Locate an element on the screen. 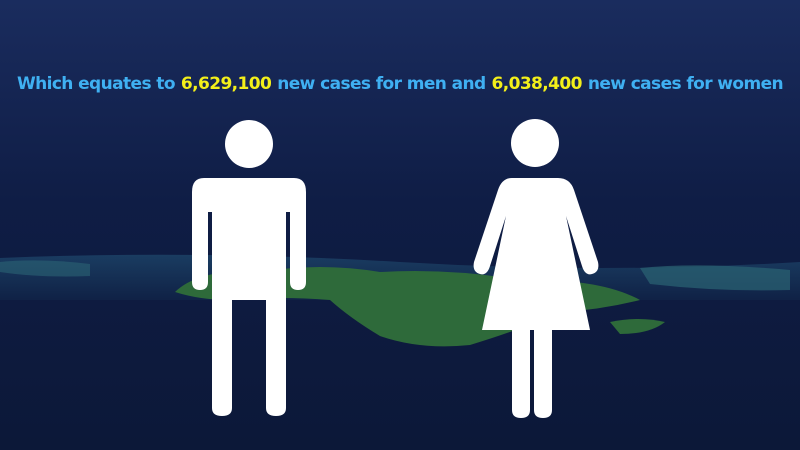 This screenshot has width=800, height=450. women-count: 6,038,400 is located at coordinates (537, 84).